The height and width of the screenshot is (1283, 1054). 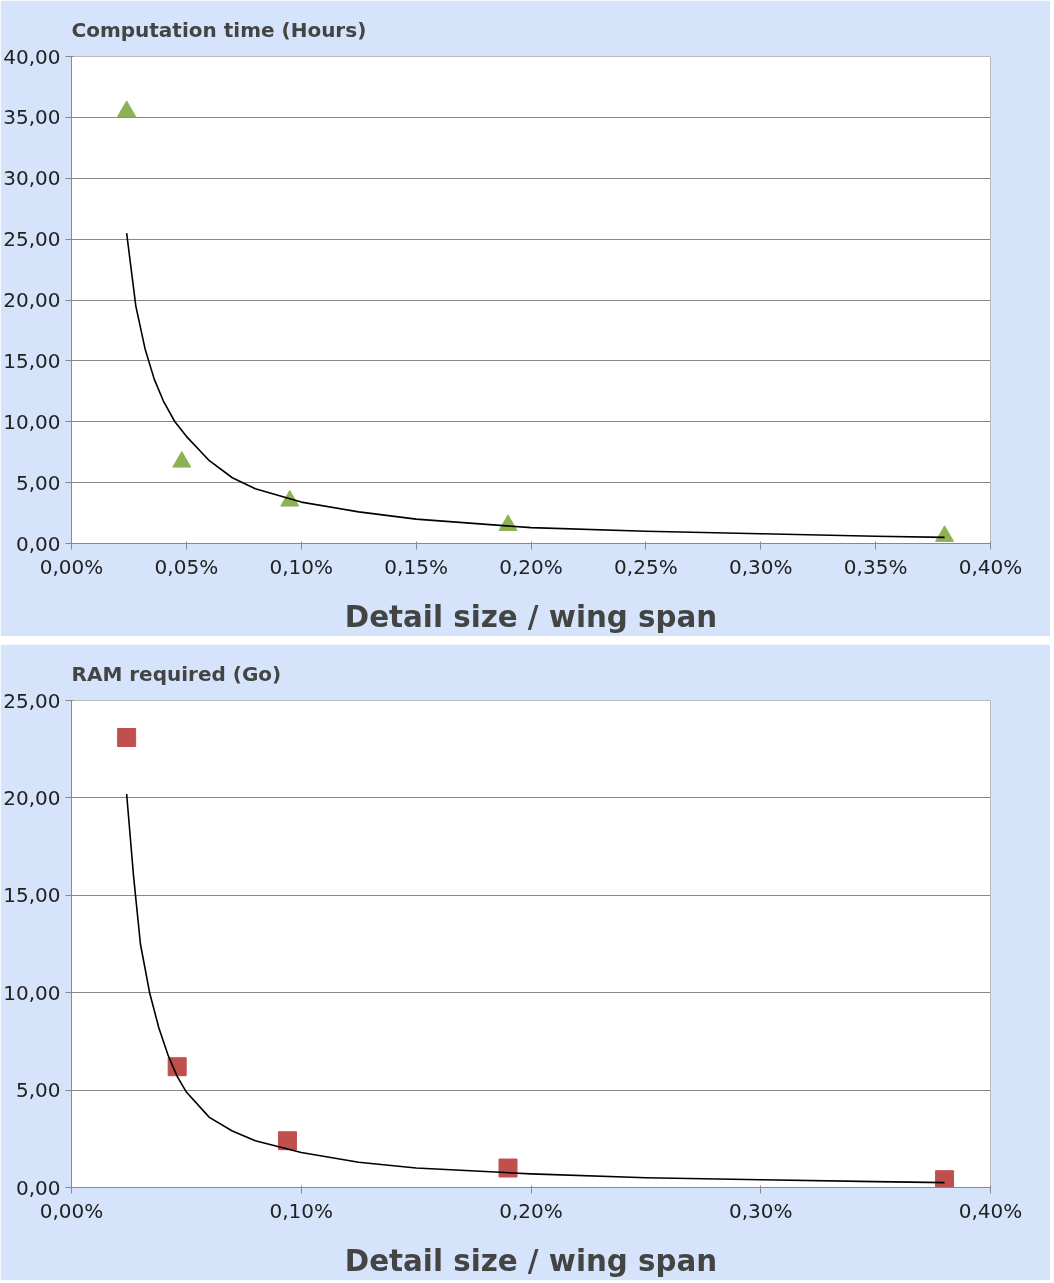 What do you see at coordinates (32, 56) in the screenshot?
I see `y-tick-label: 40,00` at bounding box center [32, 56].